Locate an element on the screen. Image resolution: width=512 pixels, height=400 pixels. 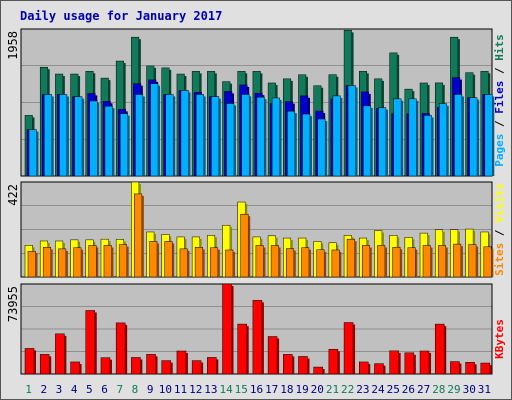
x-tick-label: 16 is located at coordinates (256, 389).